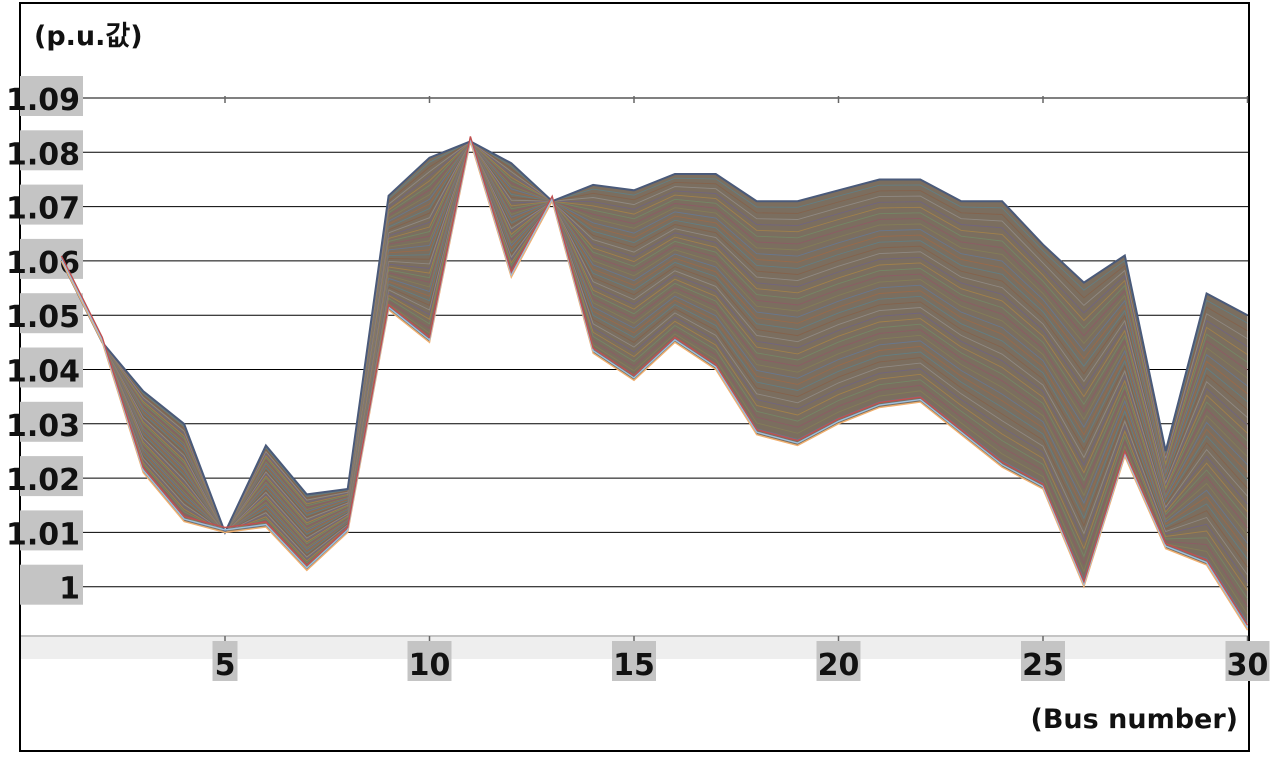 The image size is (1270, 762). I want to click on y-tick-label: 1, so click(69, 589).